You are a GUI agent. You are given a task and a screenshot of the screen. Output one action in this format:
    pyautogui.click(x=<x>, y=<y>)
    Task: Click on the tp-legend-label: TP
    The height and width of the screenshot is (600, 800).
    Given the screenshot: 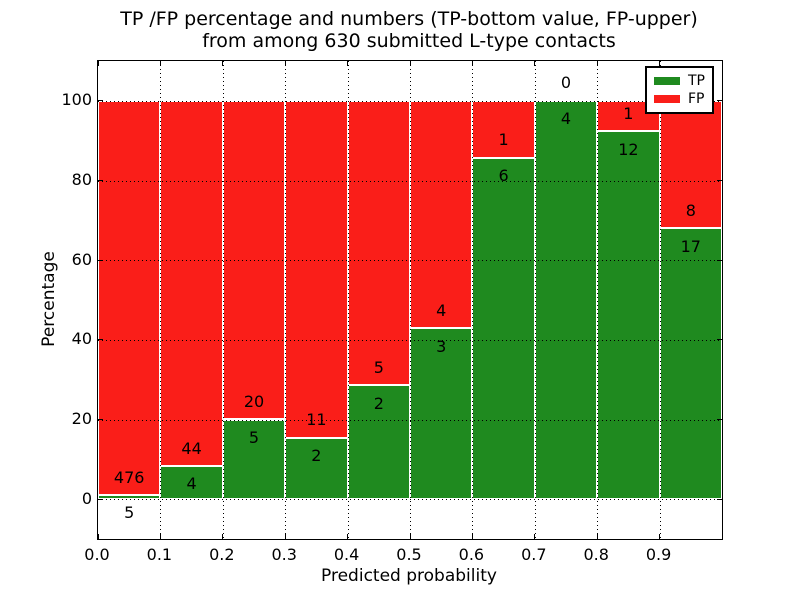 What is the action you would take?
    pyautogui.click(x=696, y=80)
    